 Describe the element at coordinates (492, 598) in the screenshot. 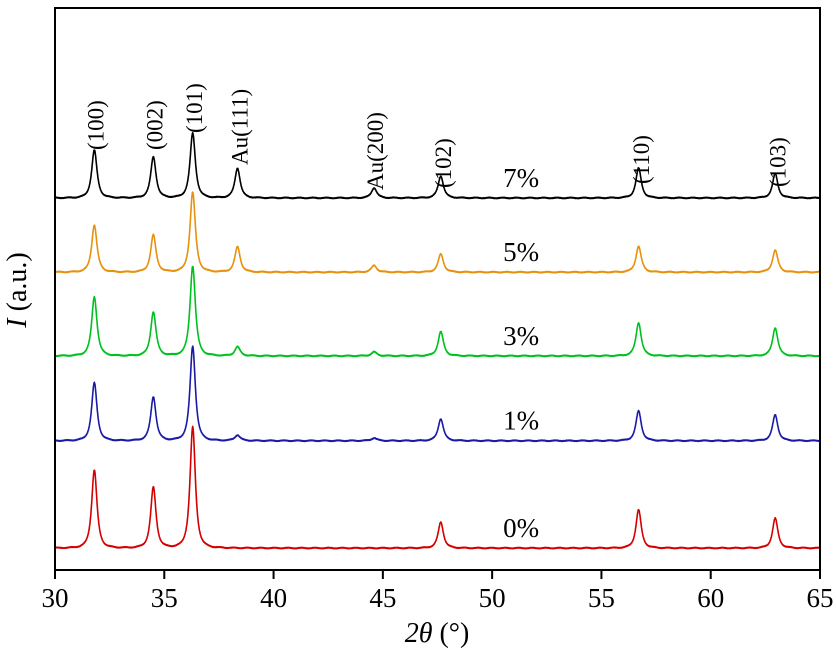

I see `x-tick-label: 50` at that location.